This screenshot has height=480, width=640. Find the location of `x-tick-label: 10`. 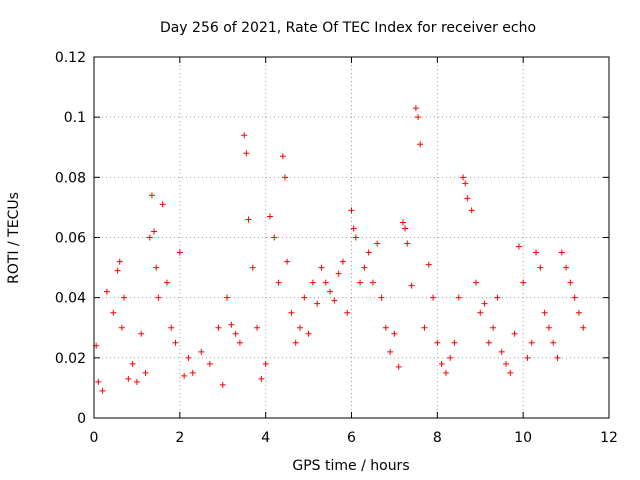

x-tick-label: 10 is located at coordinates (523, 438).